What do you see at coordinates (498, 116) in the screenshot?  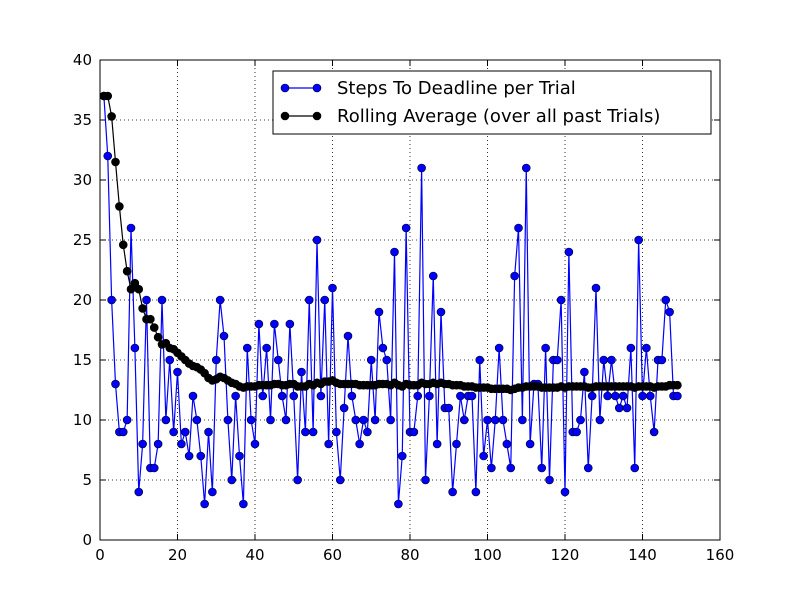 I see `legend-label: Rolling Average (over all past Trials)` at bounding box center [498, 116].